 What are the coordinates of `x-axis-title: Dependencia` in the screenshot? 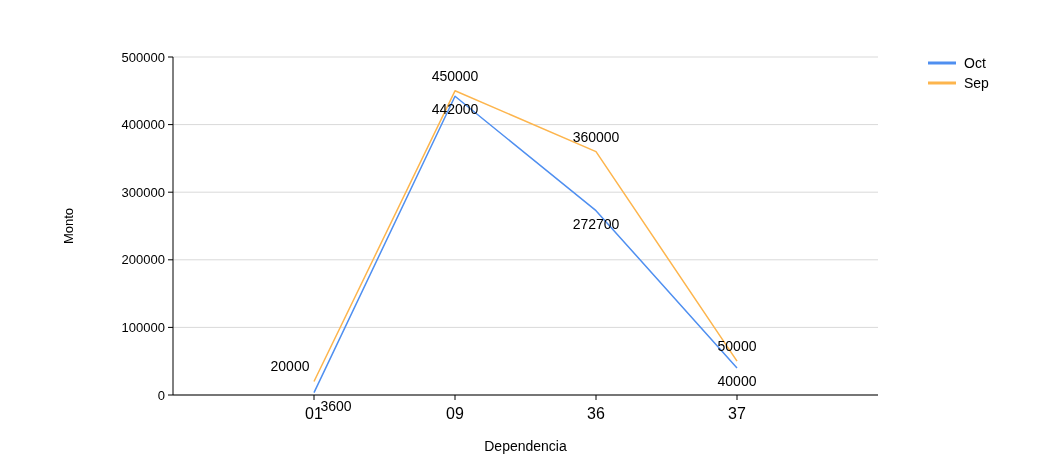 It's located at (525, 446).